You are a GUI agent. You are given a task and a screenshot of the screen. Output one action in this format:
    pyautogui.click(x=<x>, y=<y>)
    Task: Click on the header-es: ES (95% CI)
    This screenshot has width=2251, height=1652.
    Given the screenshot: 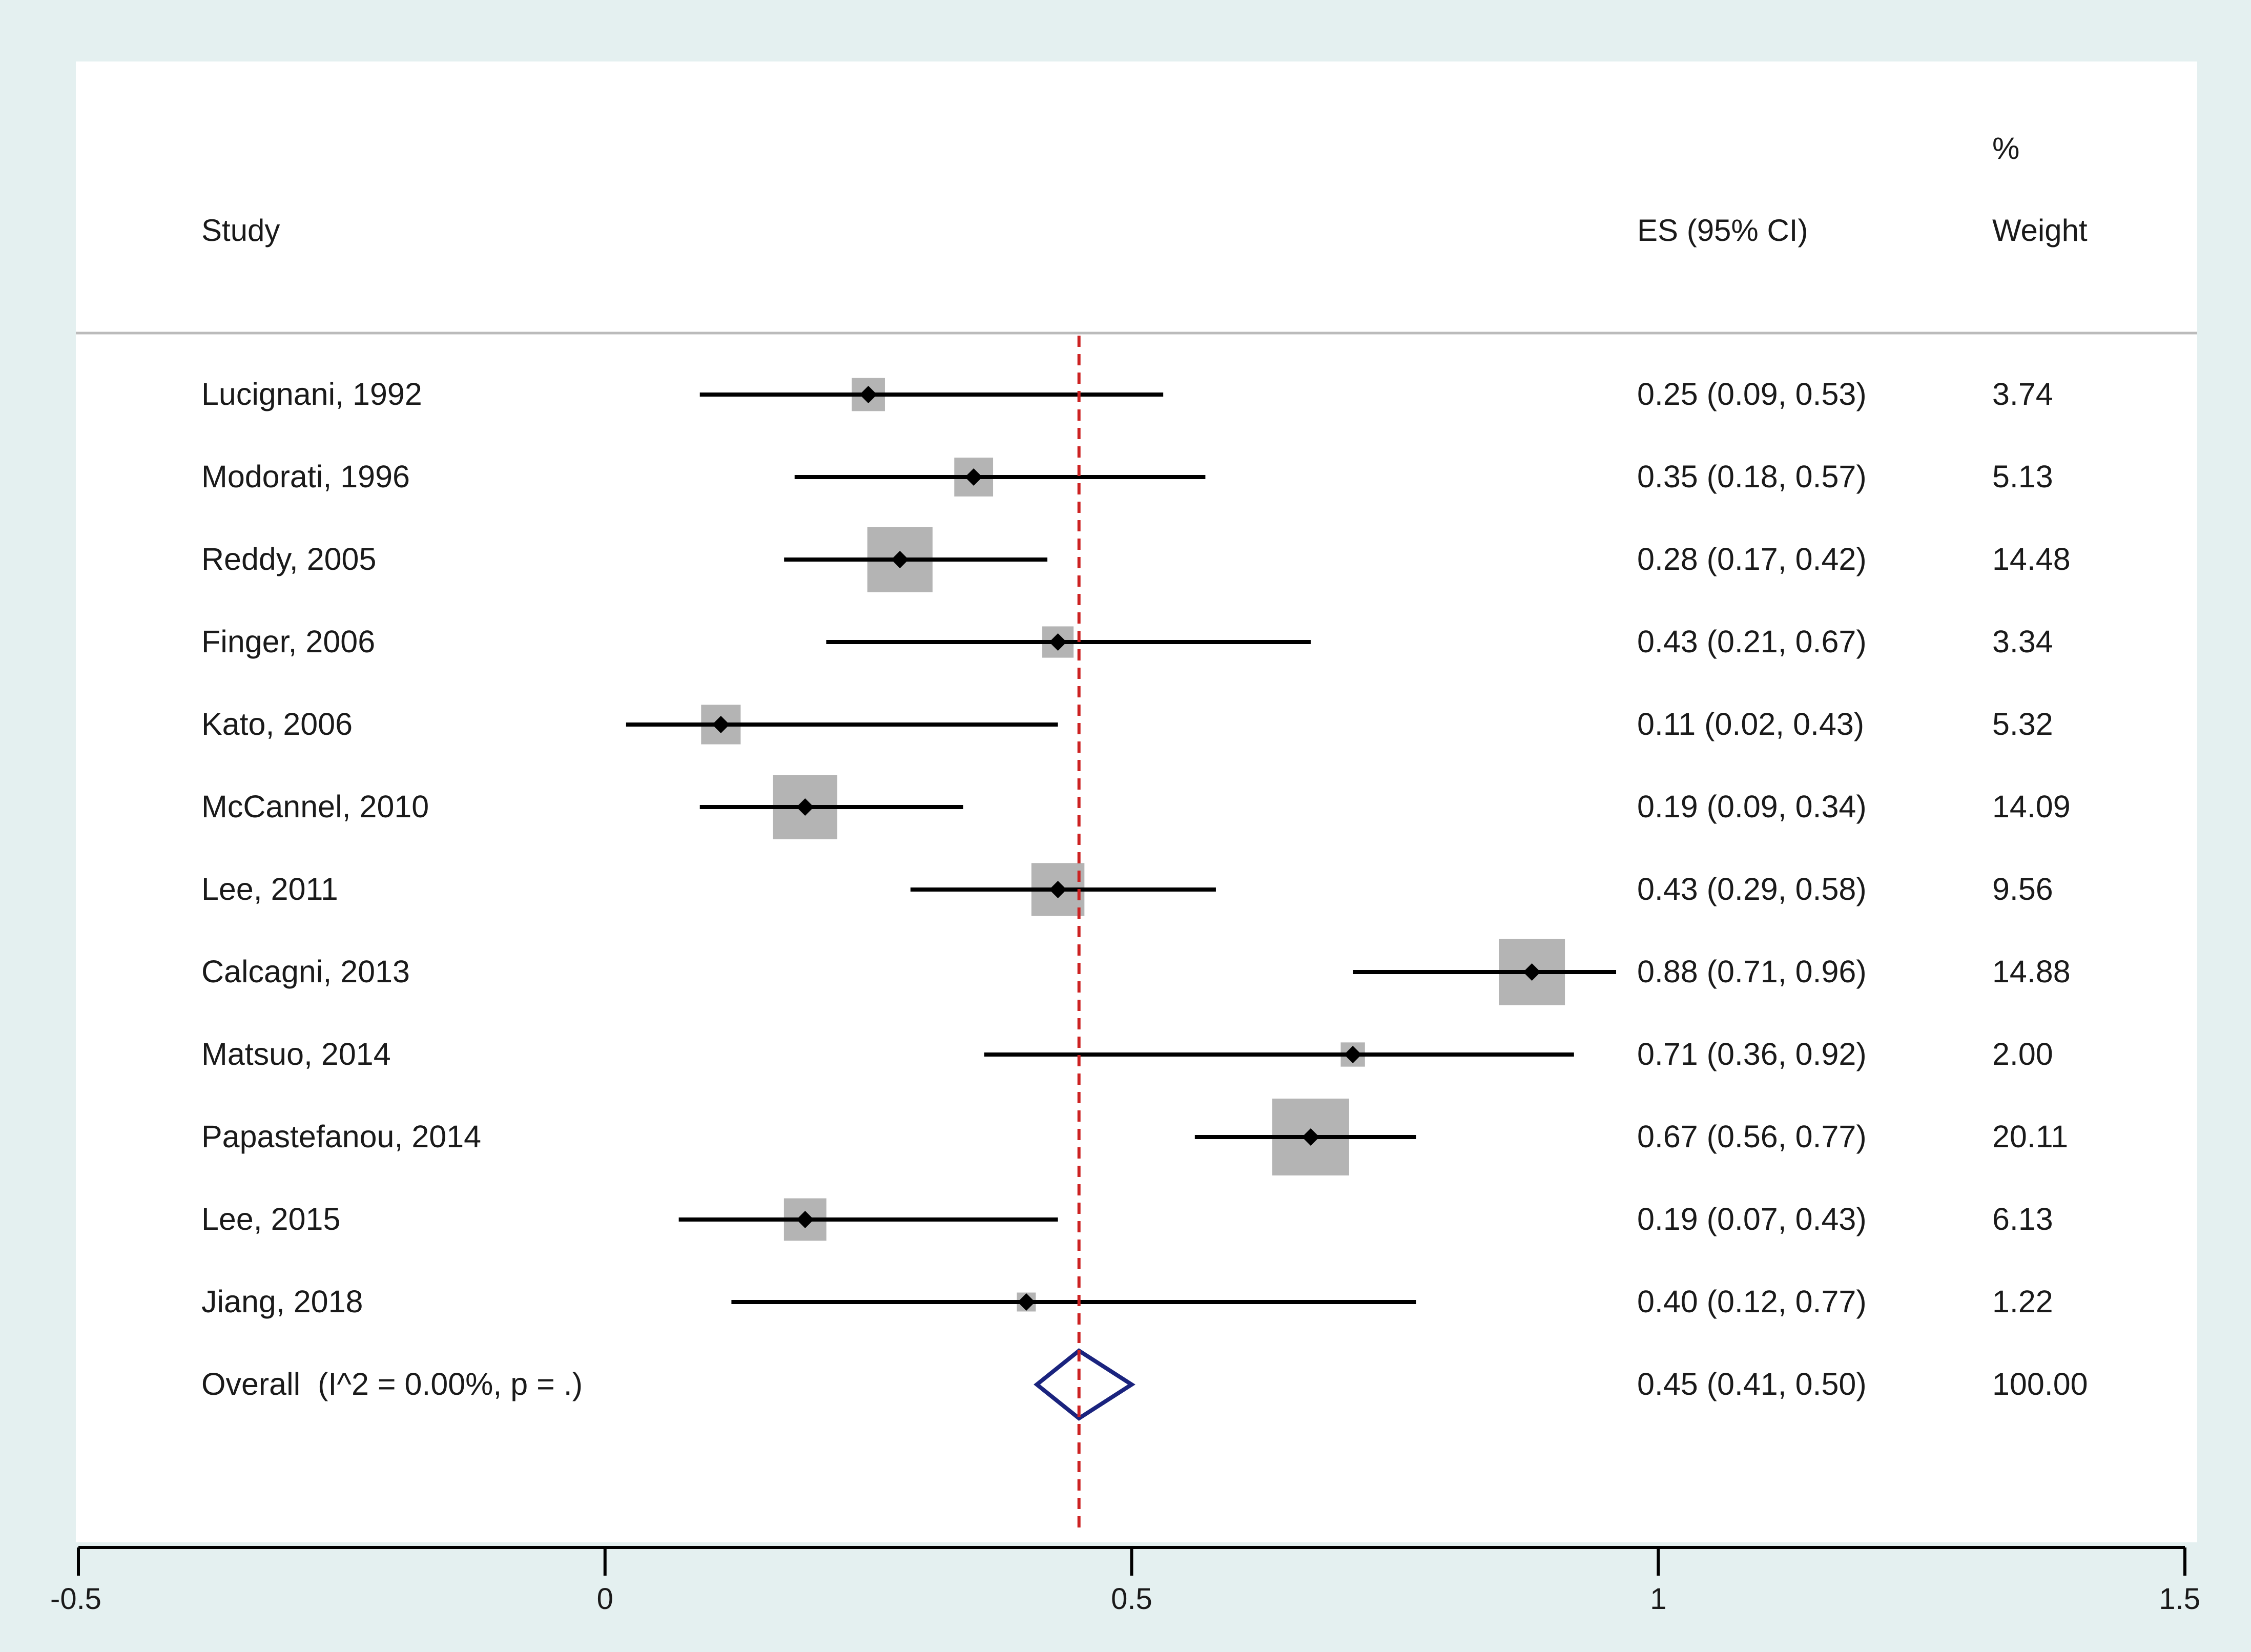 What is the action you would take?
    pyautogui.click(x=1722, y=230)
    